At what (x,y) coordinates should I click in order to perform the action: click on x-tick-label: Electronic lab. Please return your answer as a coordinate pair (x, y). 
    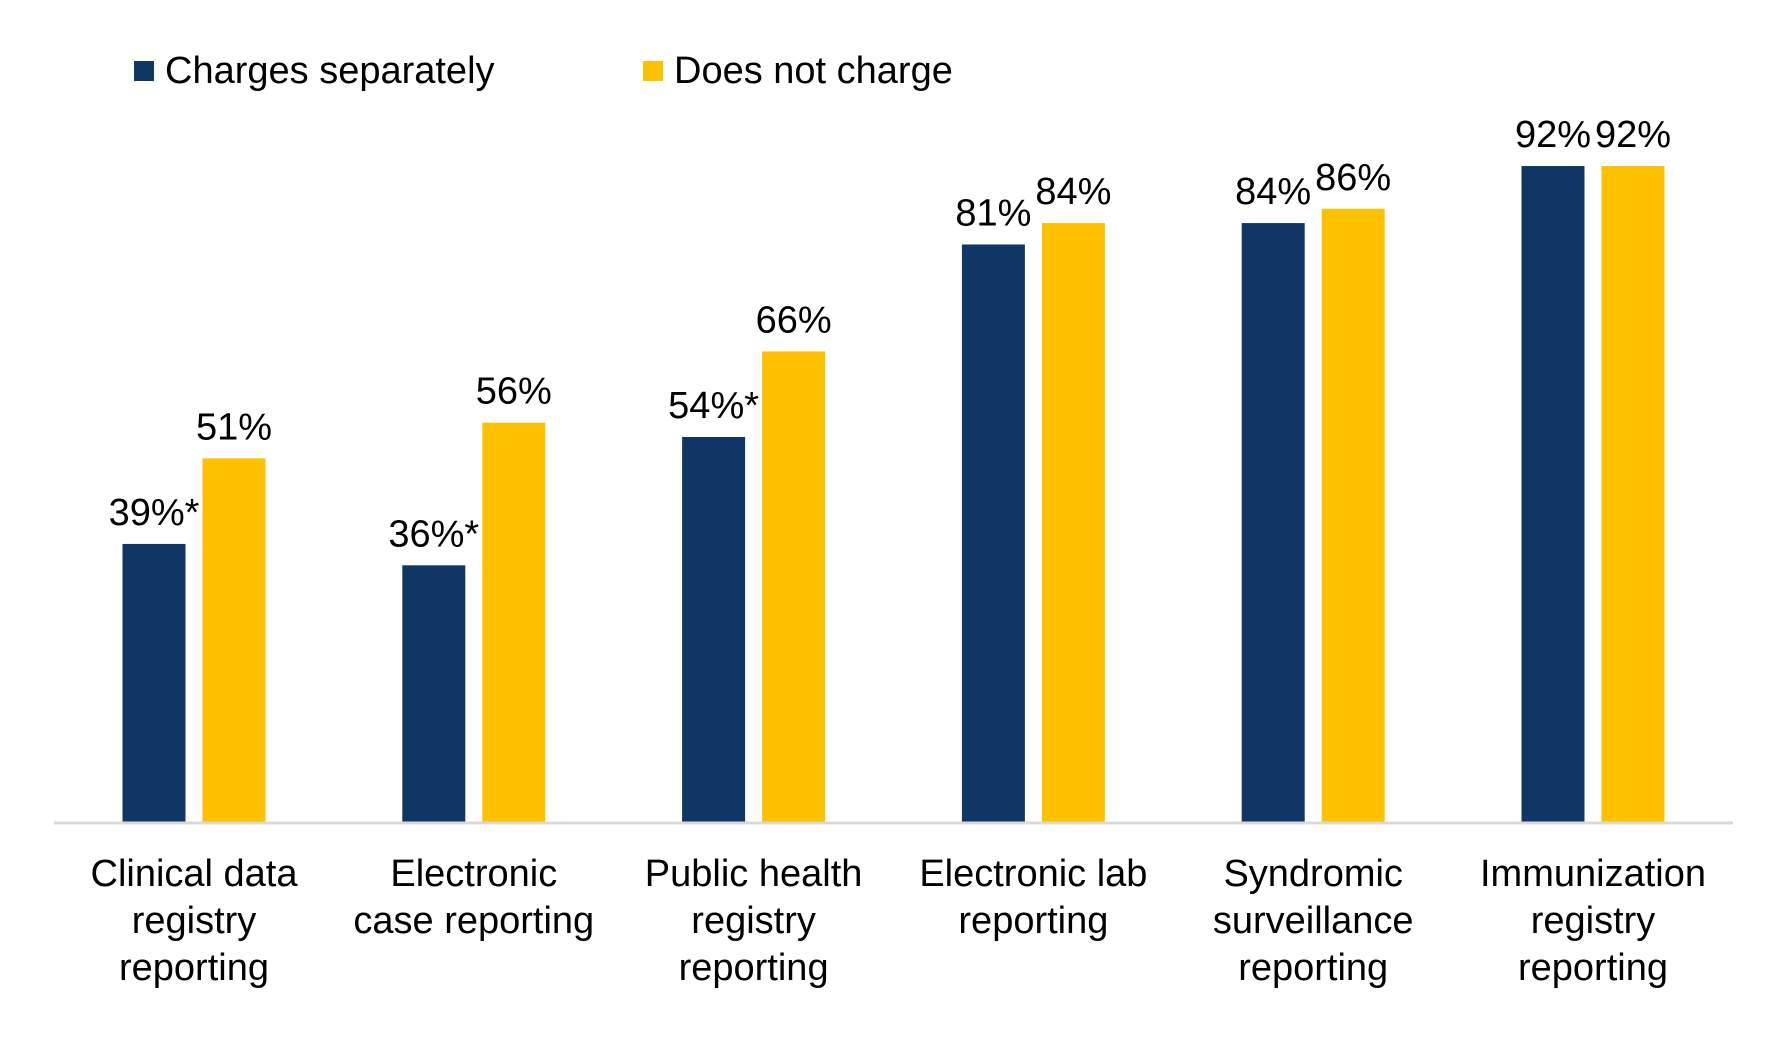
    Looking at the image, I should click on (1033, 874).